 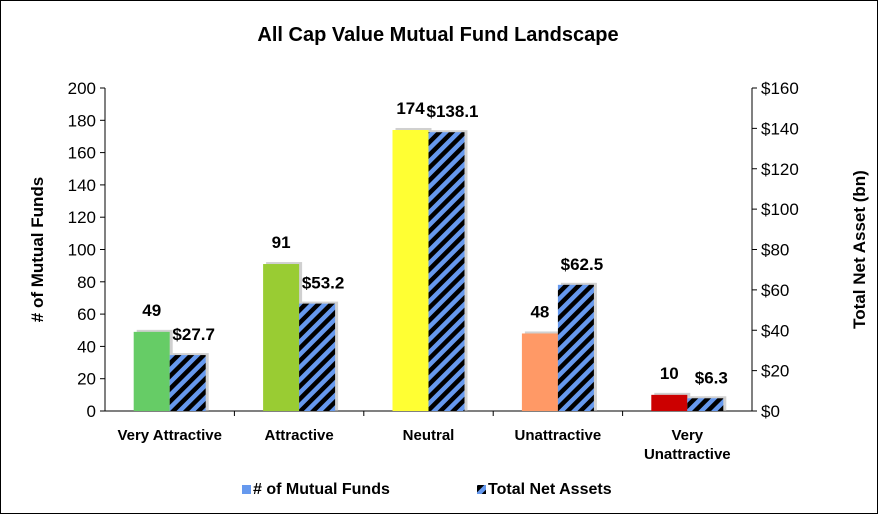 I want to click on legend: # of Mutual Funds Total Net Assets, so click(x=427, y=489).